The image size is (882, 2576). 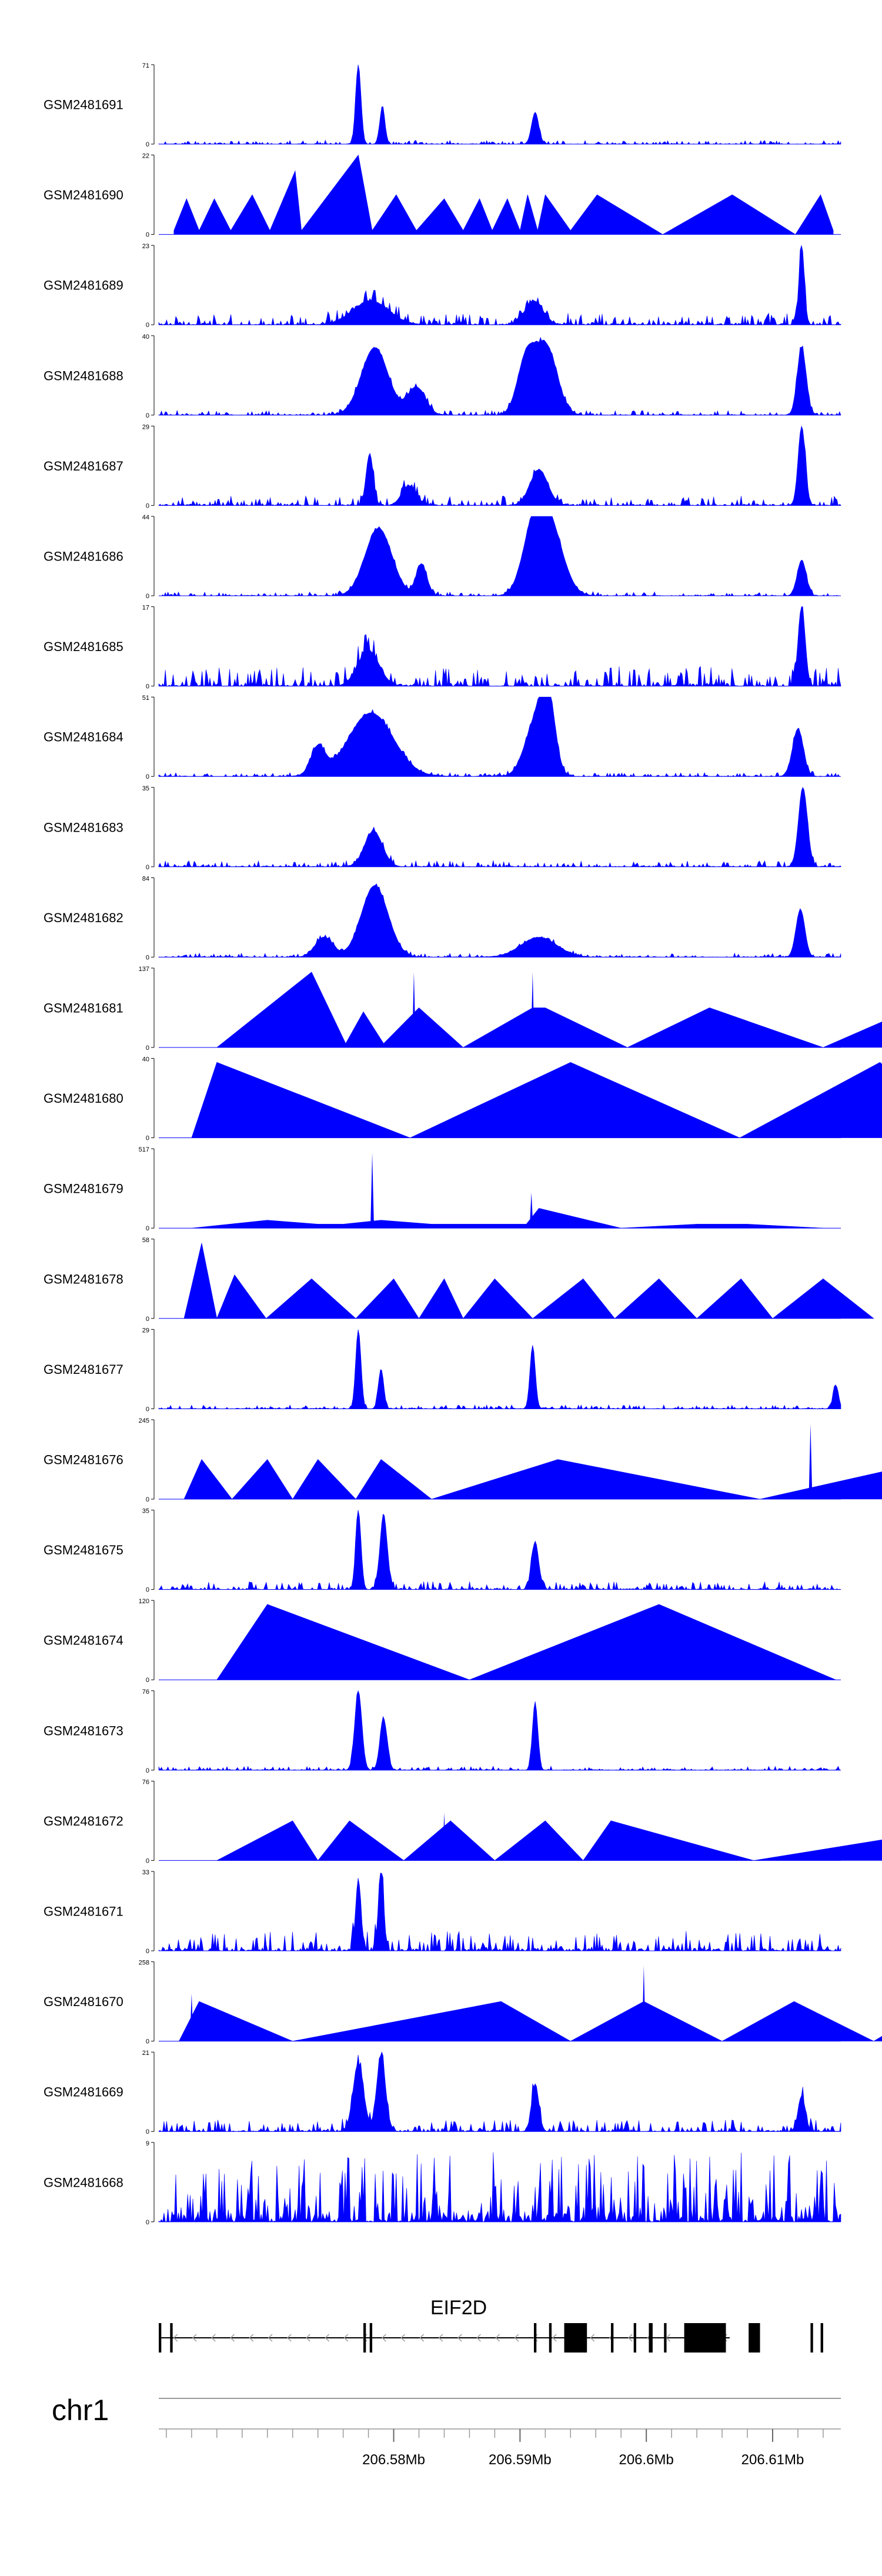 I want to click on y-max-label: 245, so click(x=144, y=1420).